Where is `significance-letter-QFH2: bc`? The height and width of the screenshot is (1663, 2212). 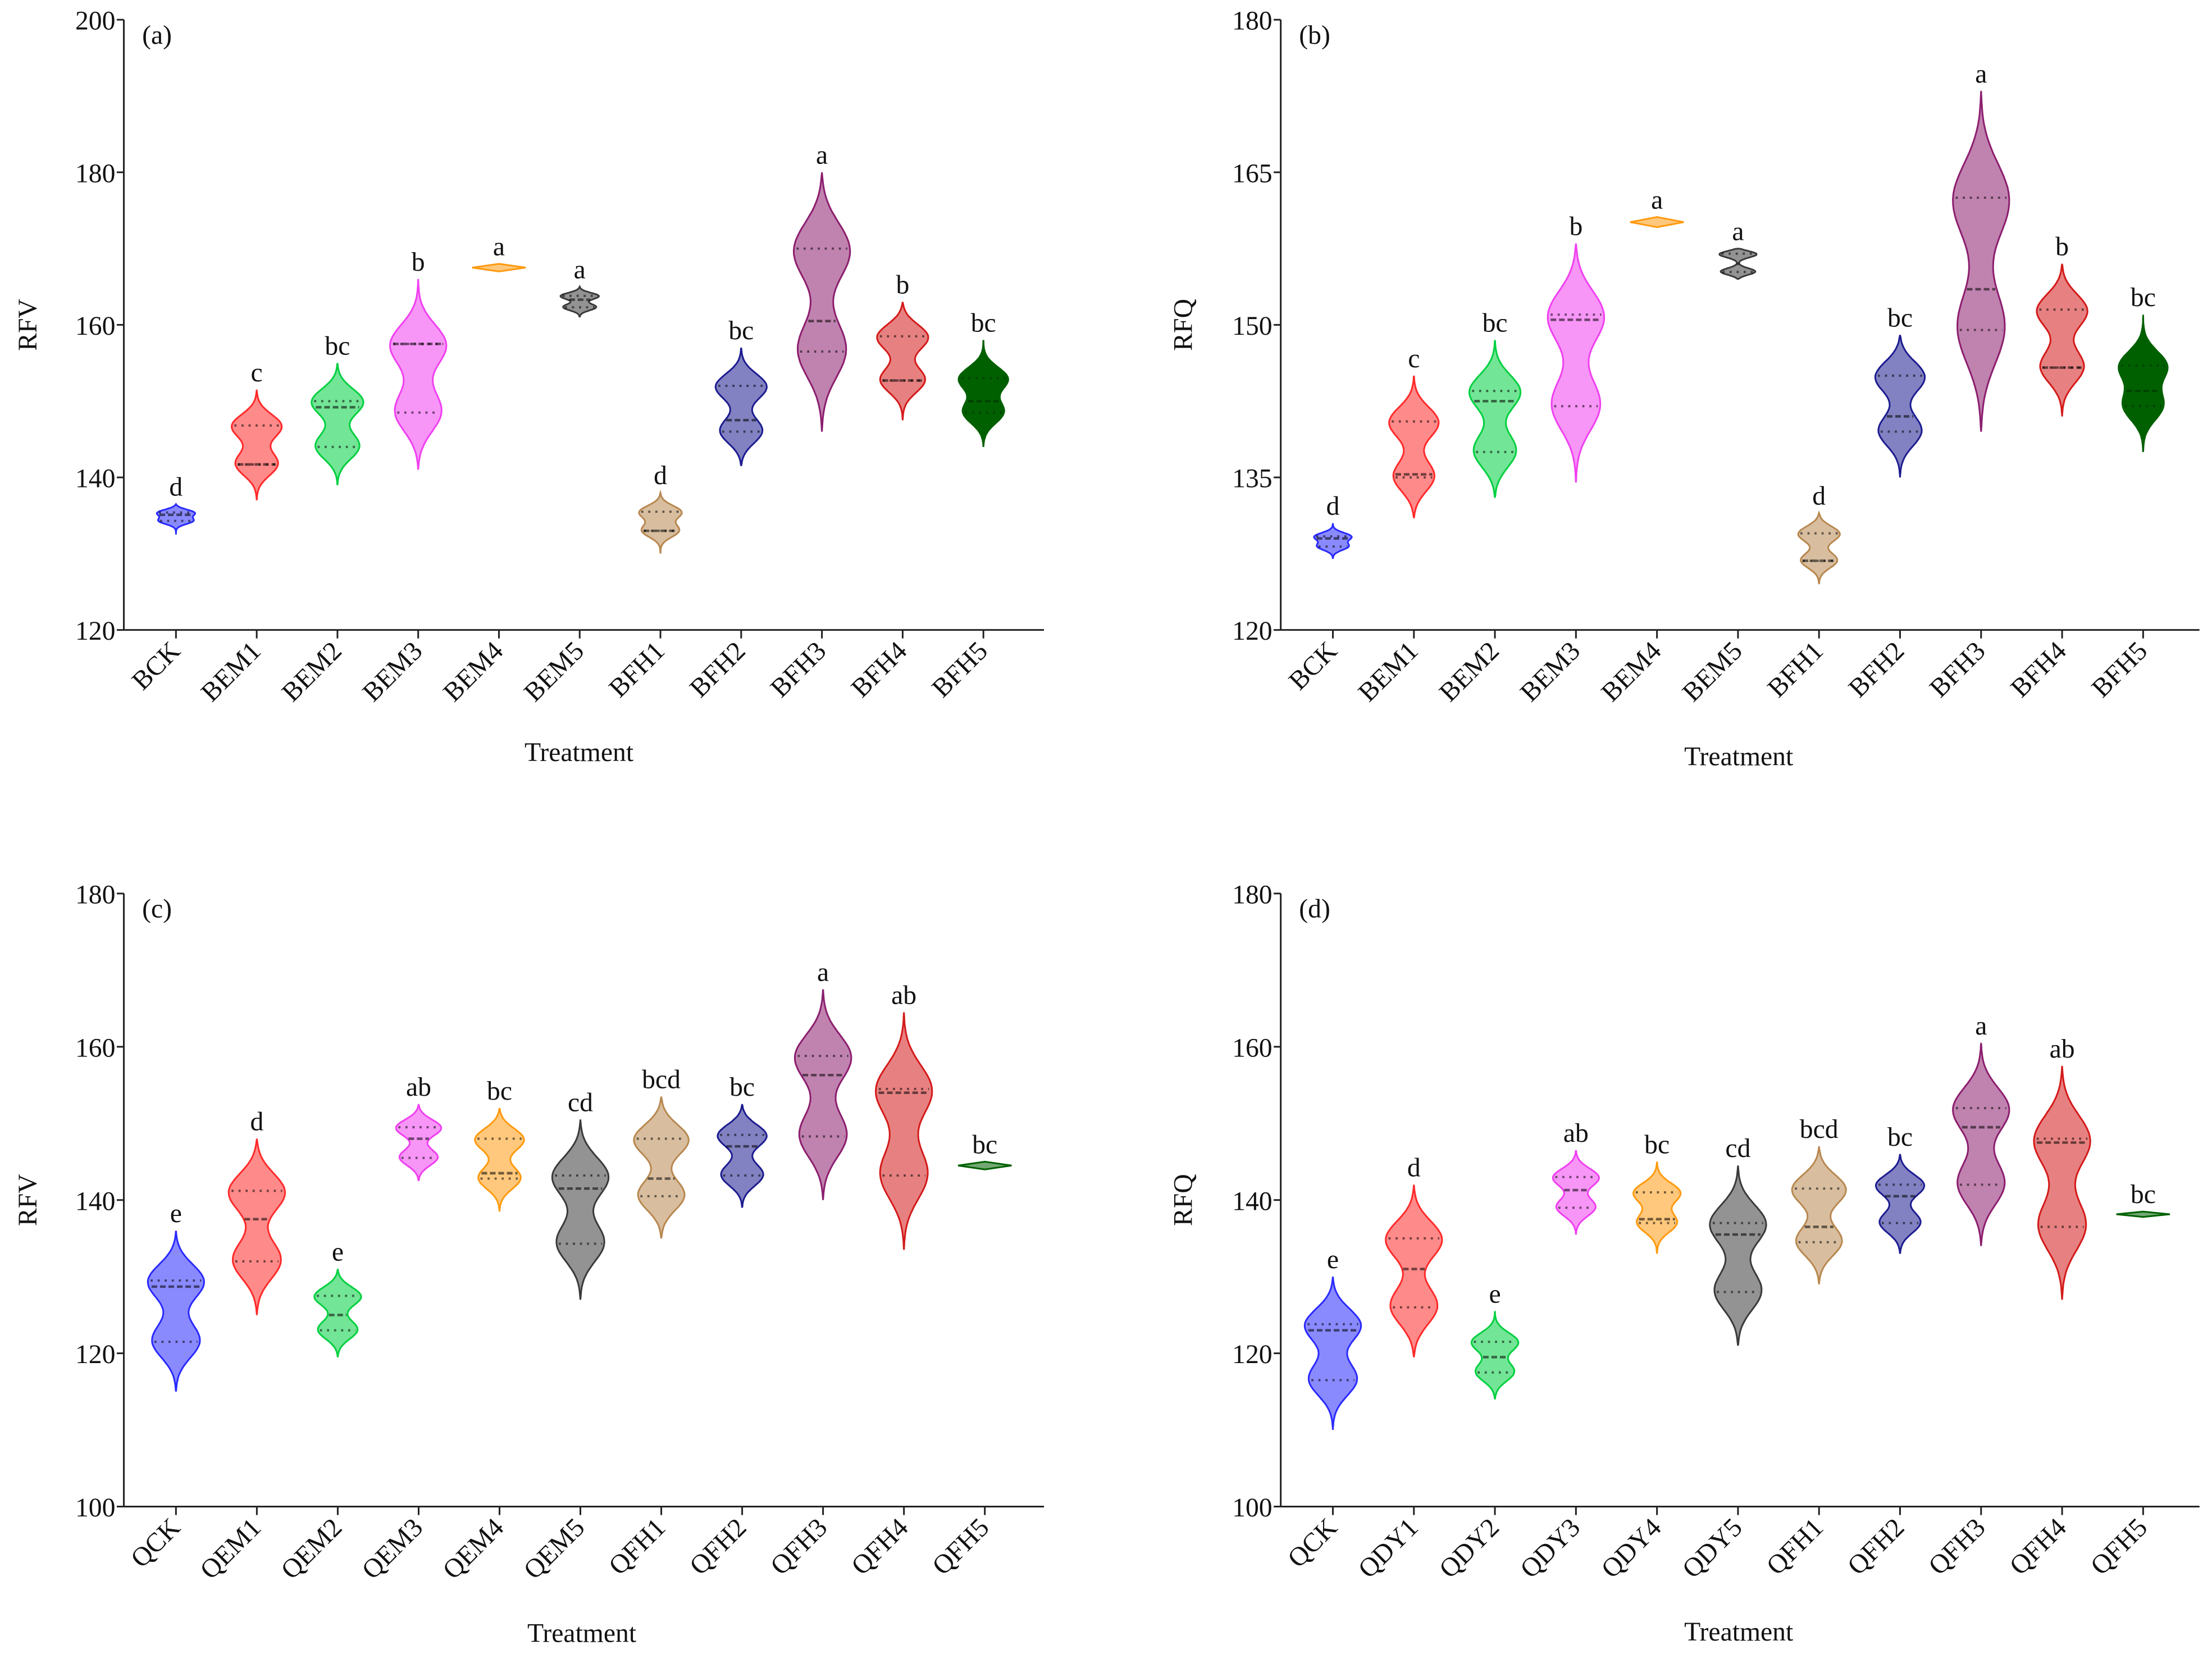
significance-letter-QFH2: bc is located at coordinates (1900, 1137).